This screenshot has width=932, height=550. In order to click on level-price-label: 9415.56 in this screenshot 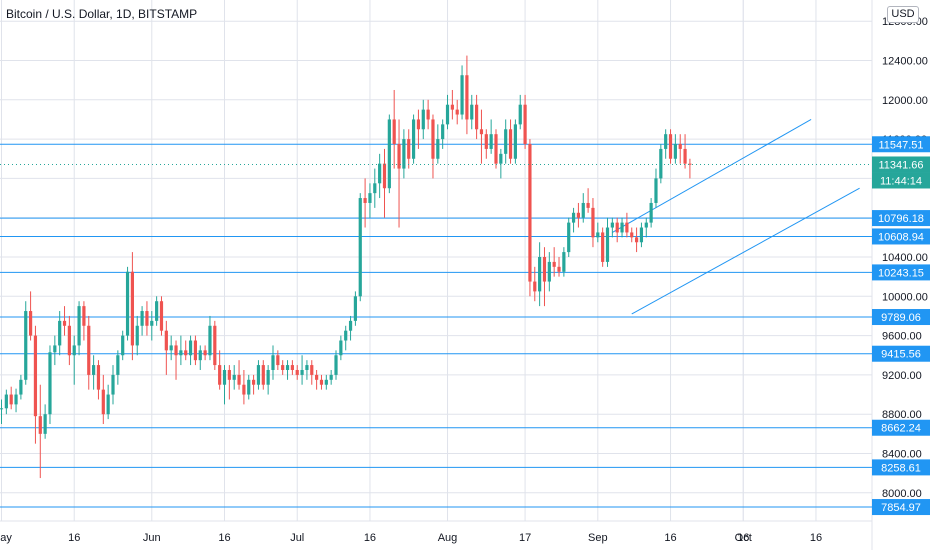, I will do `click(901, 355)`.